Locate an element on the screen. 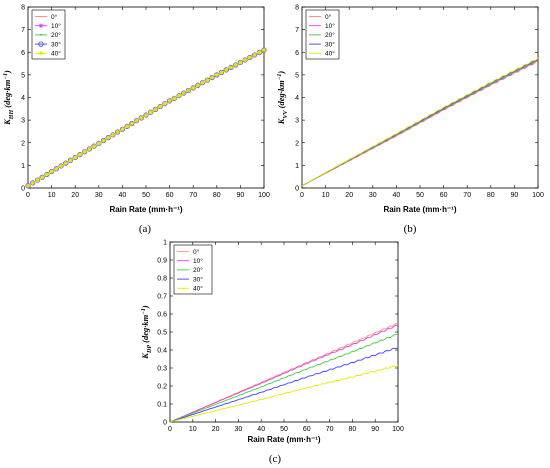 This screenshot has width=550, height=468. legend-entry: 20° is located at coordinates (330, 35).